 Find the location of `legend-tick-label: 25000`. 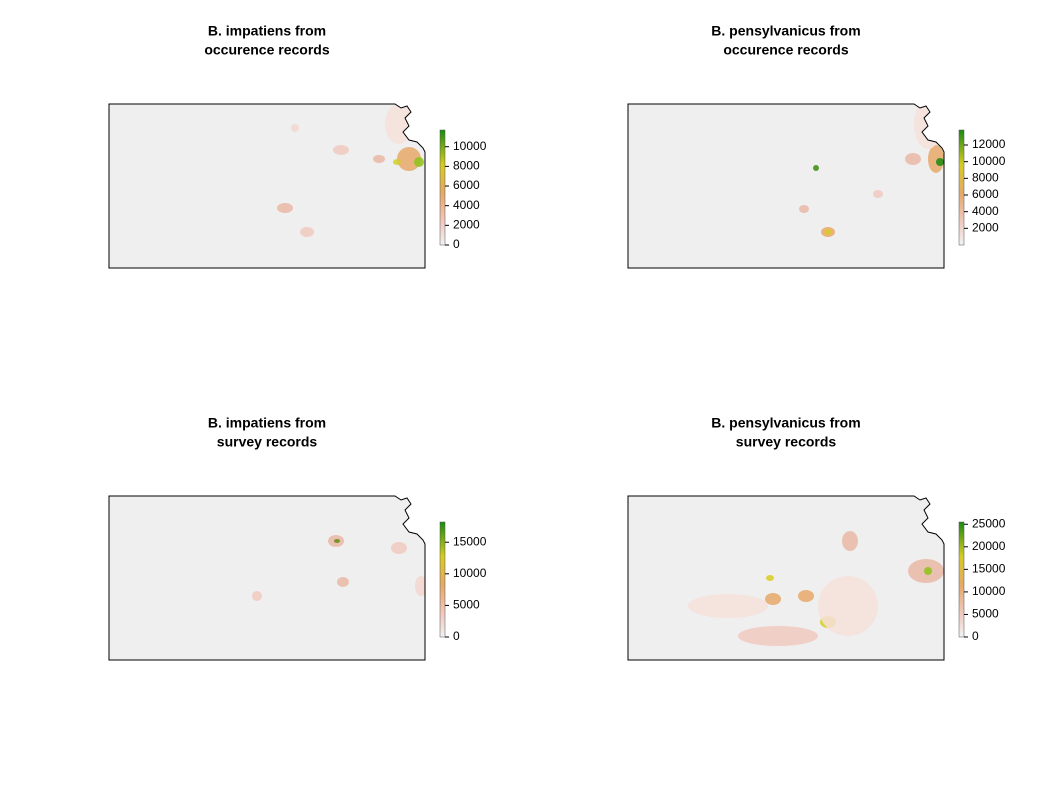

legend-tick-label: 25000 is located at coordinates (989, 523).